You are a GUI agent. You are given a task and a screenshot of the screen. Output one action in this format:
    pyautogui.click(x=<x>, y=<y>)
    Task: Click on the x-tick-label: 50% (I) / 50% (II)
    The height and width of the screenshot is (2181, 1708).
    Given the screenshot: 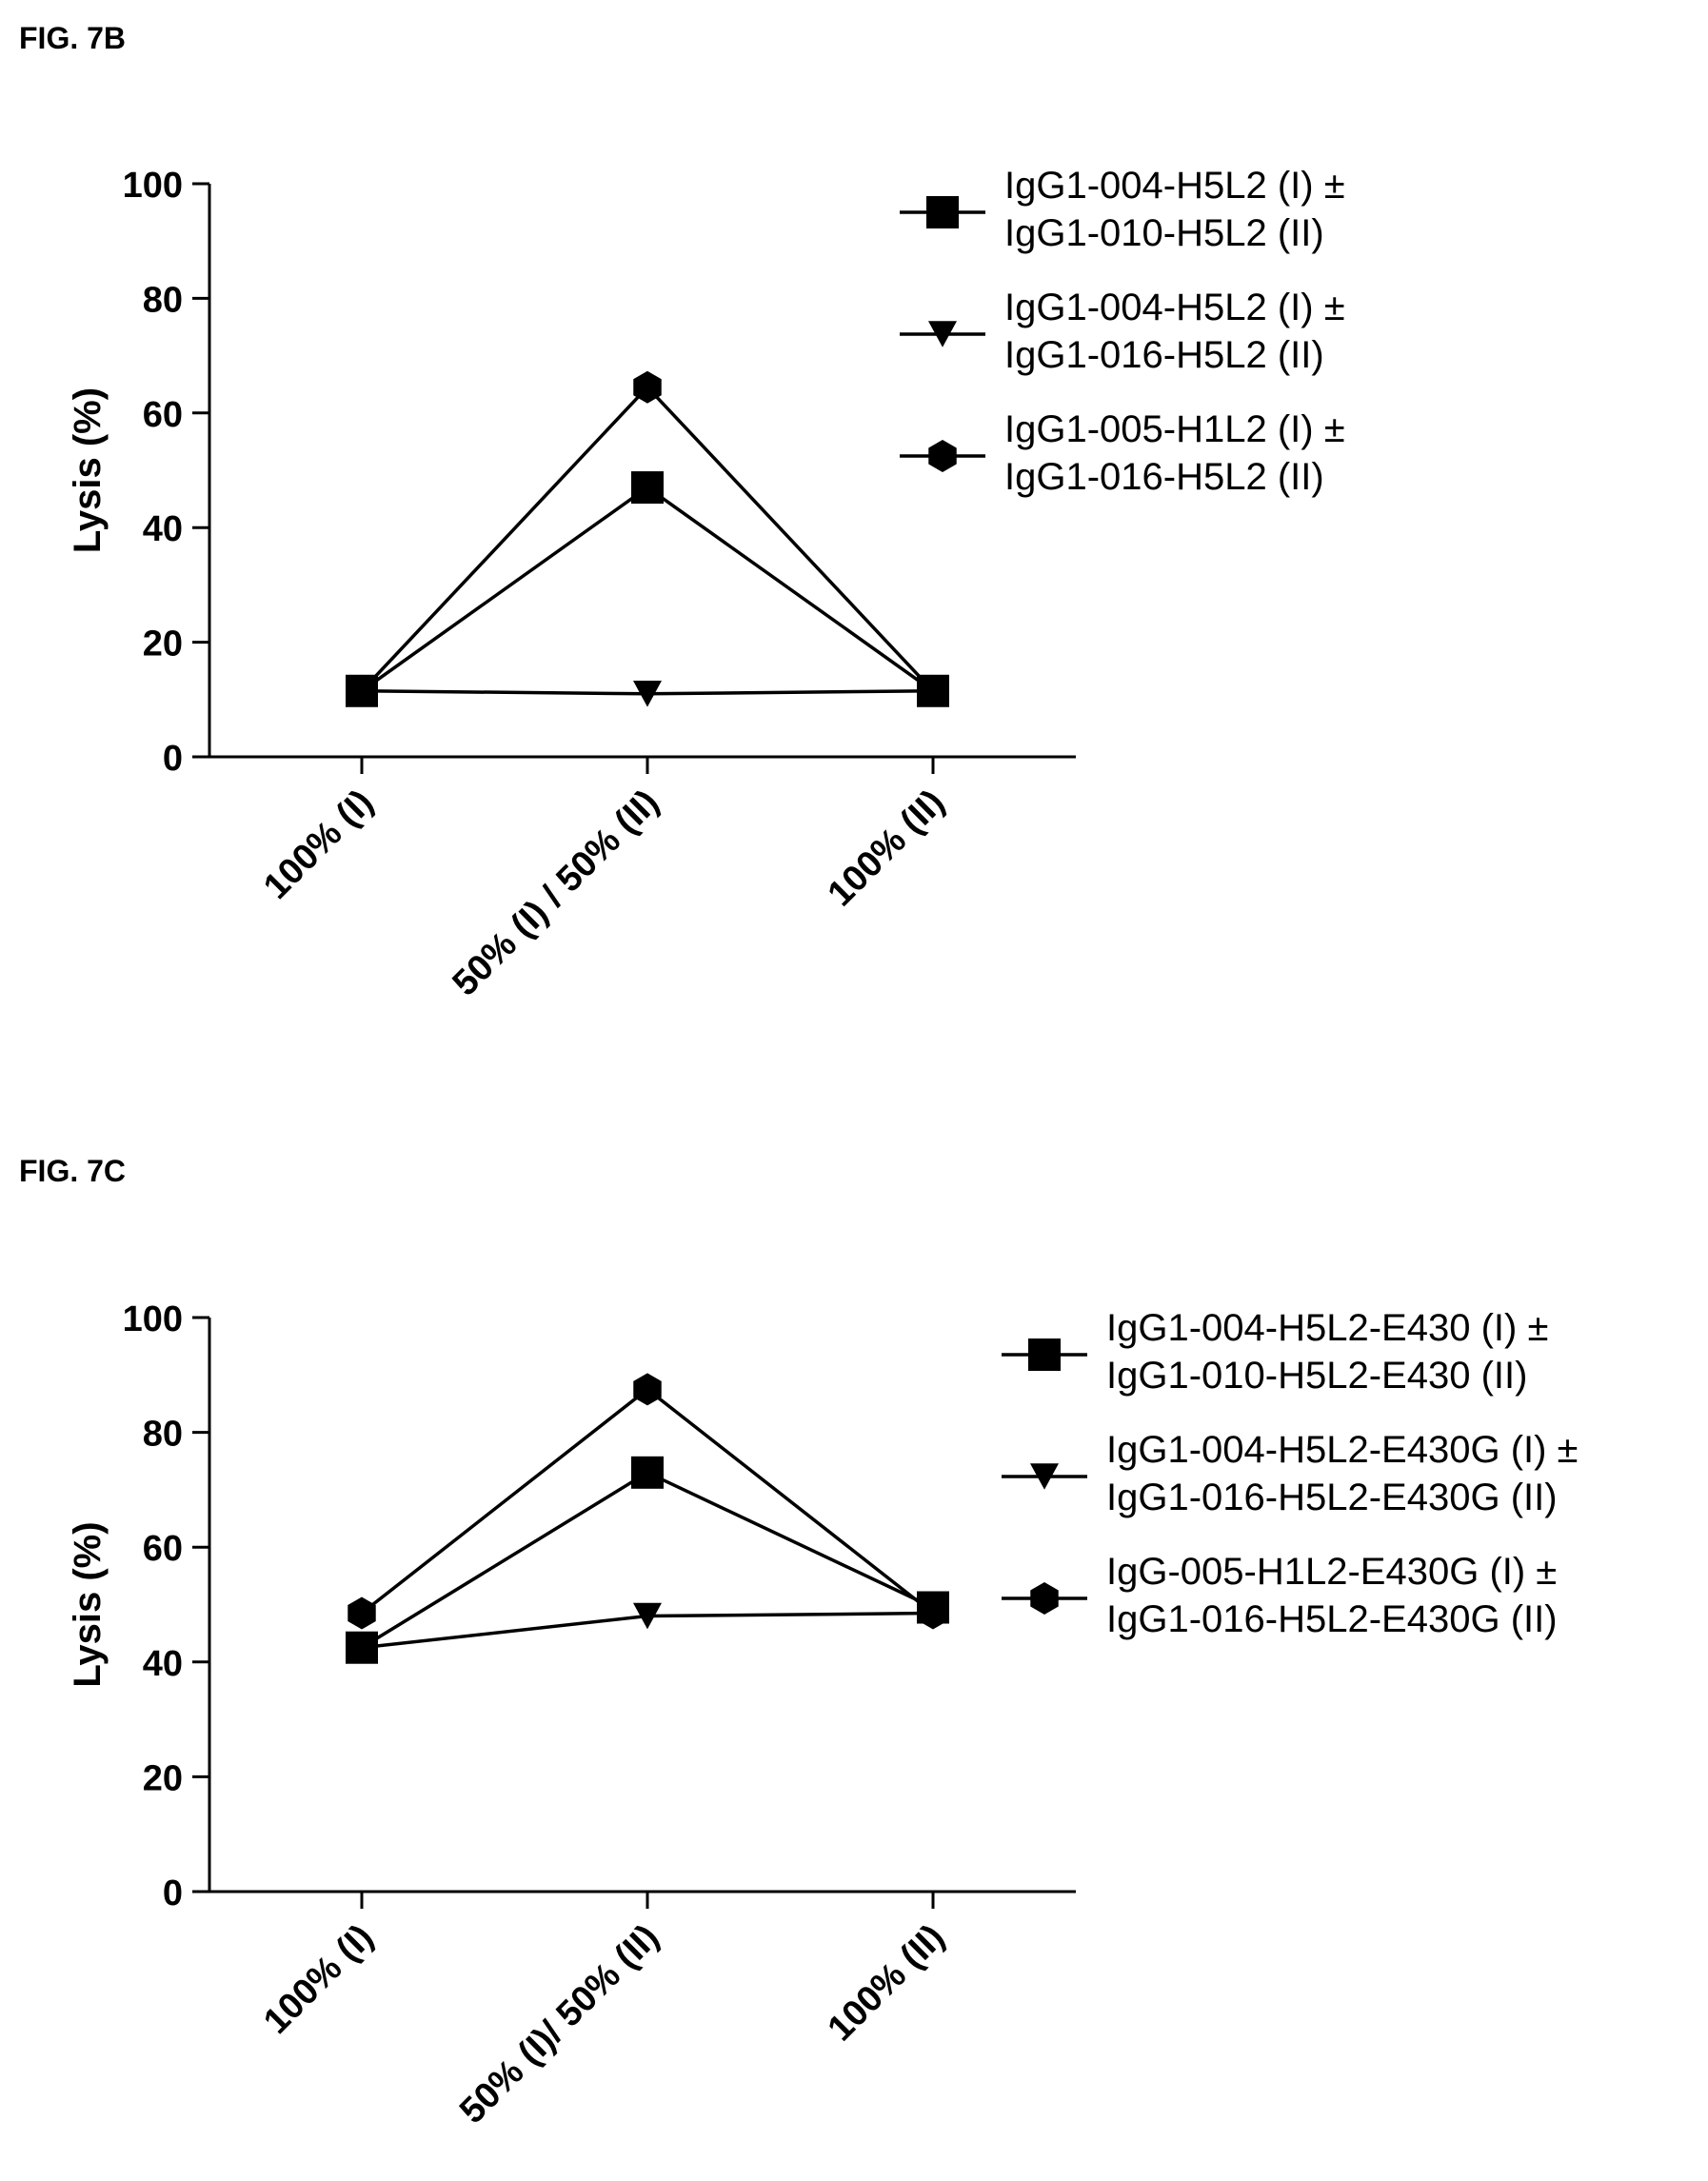 What is the action you would take?
    pyautogui.click(x=556, y=893)
    